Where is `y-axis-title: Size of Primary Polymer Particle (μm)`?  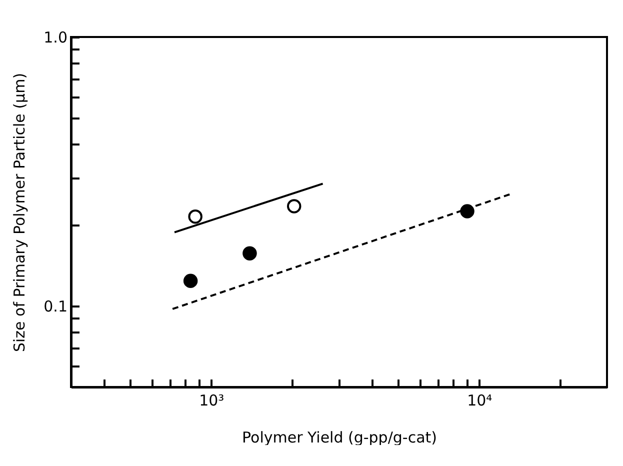 y-axis-title: Size of Primary Polymer Particle (μm) is located at coordinates (19, 212).